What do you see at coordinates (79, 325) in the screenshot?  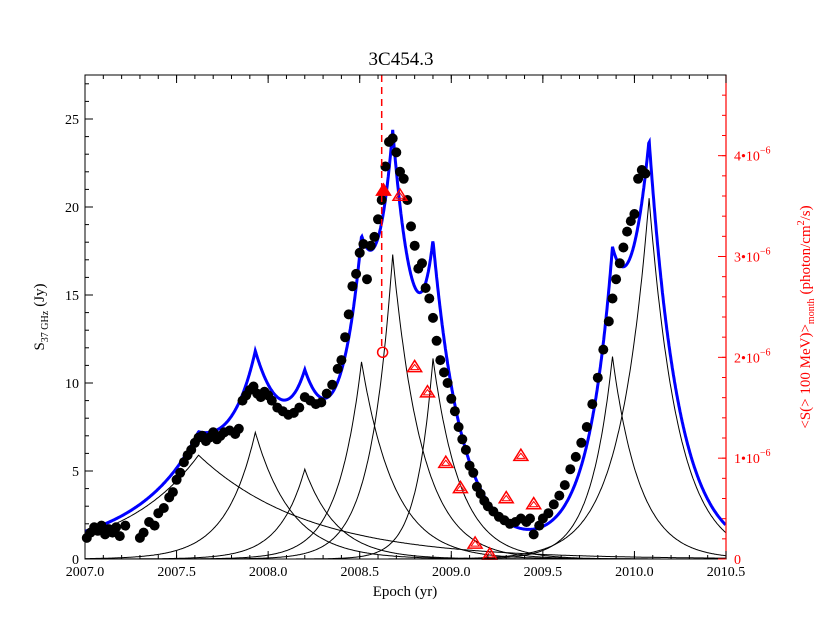 I see `y-axis: 0 5 10 15 20 25` at bounding box center [79, 325].